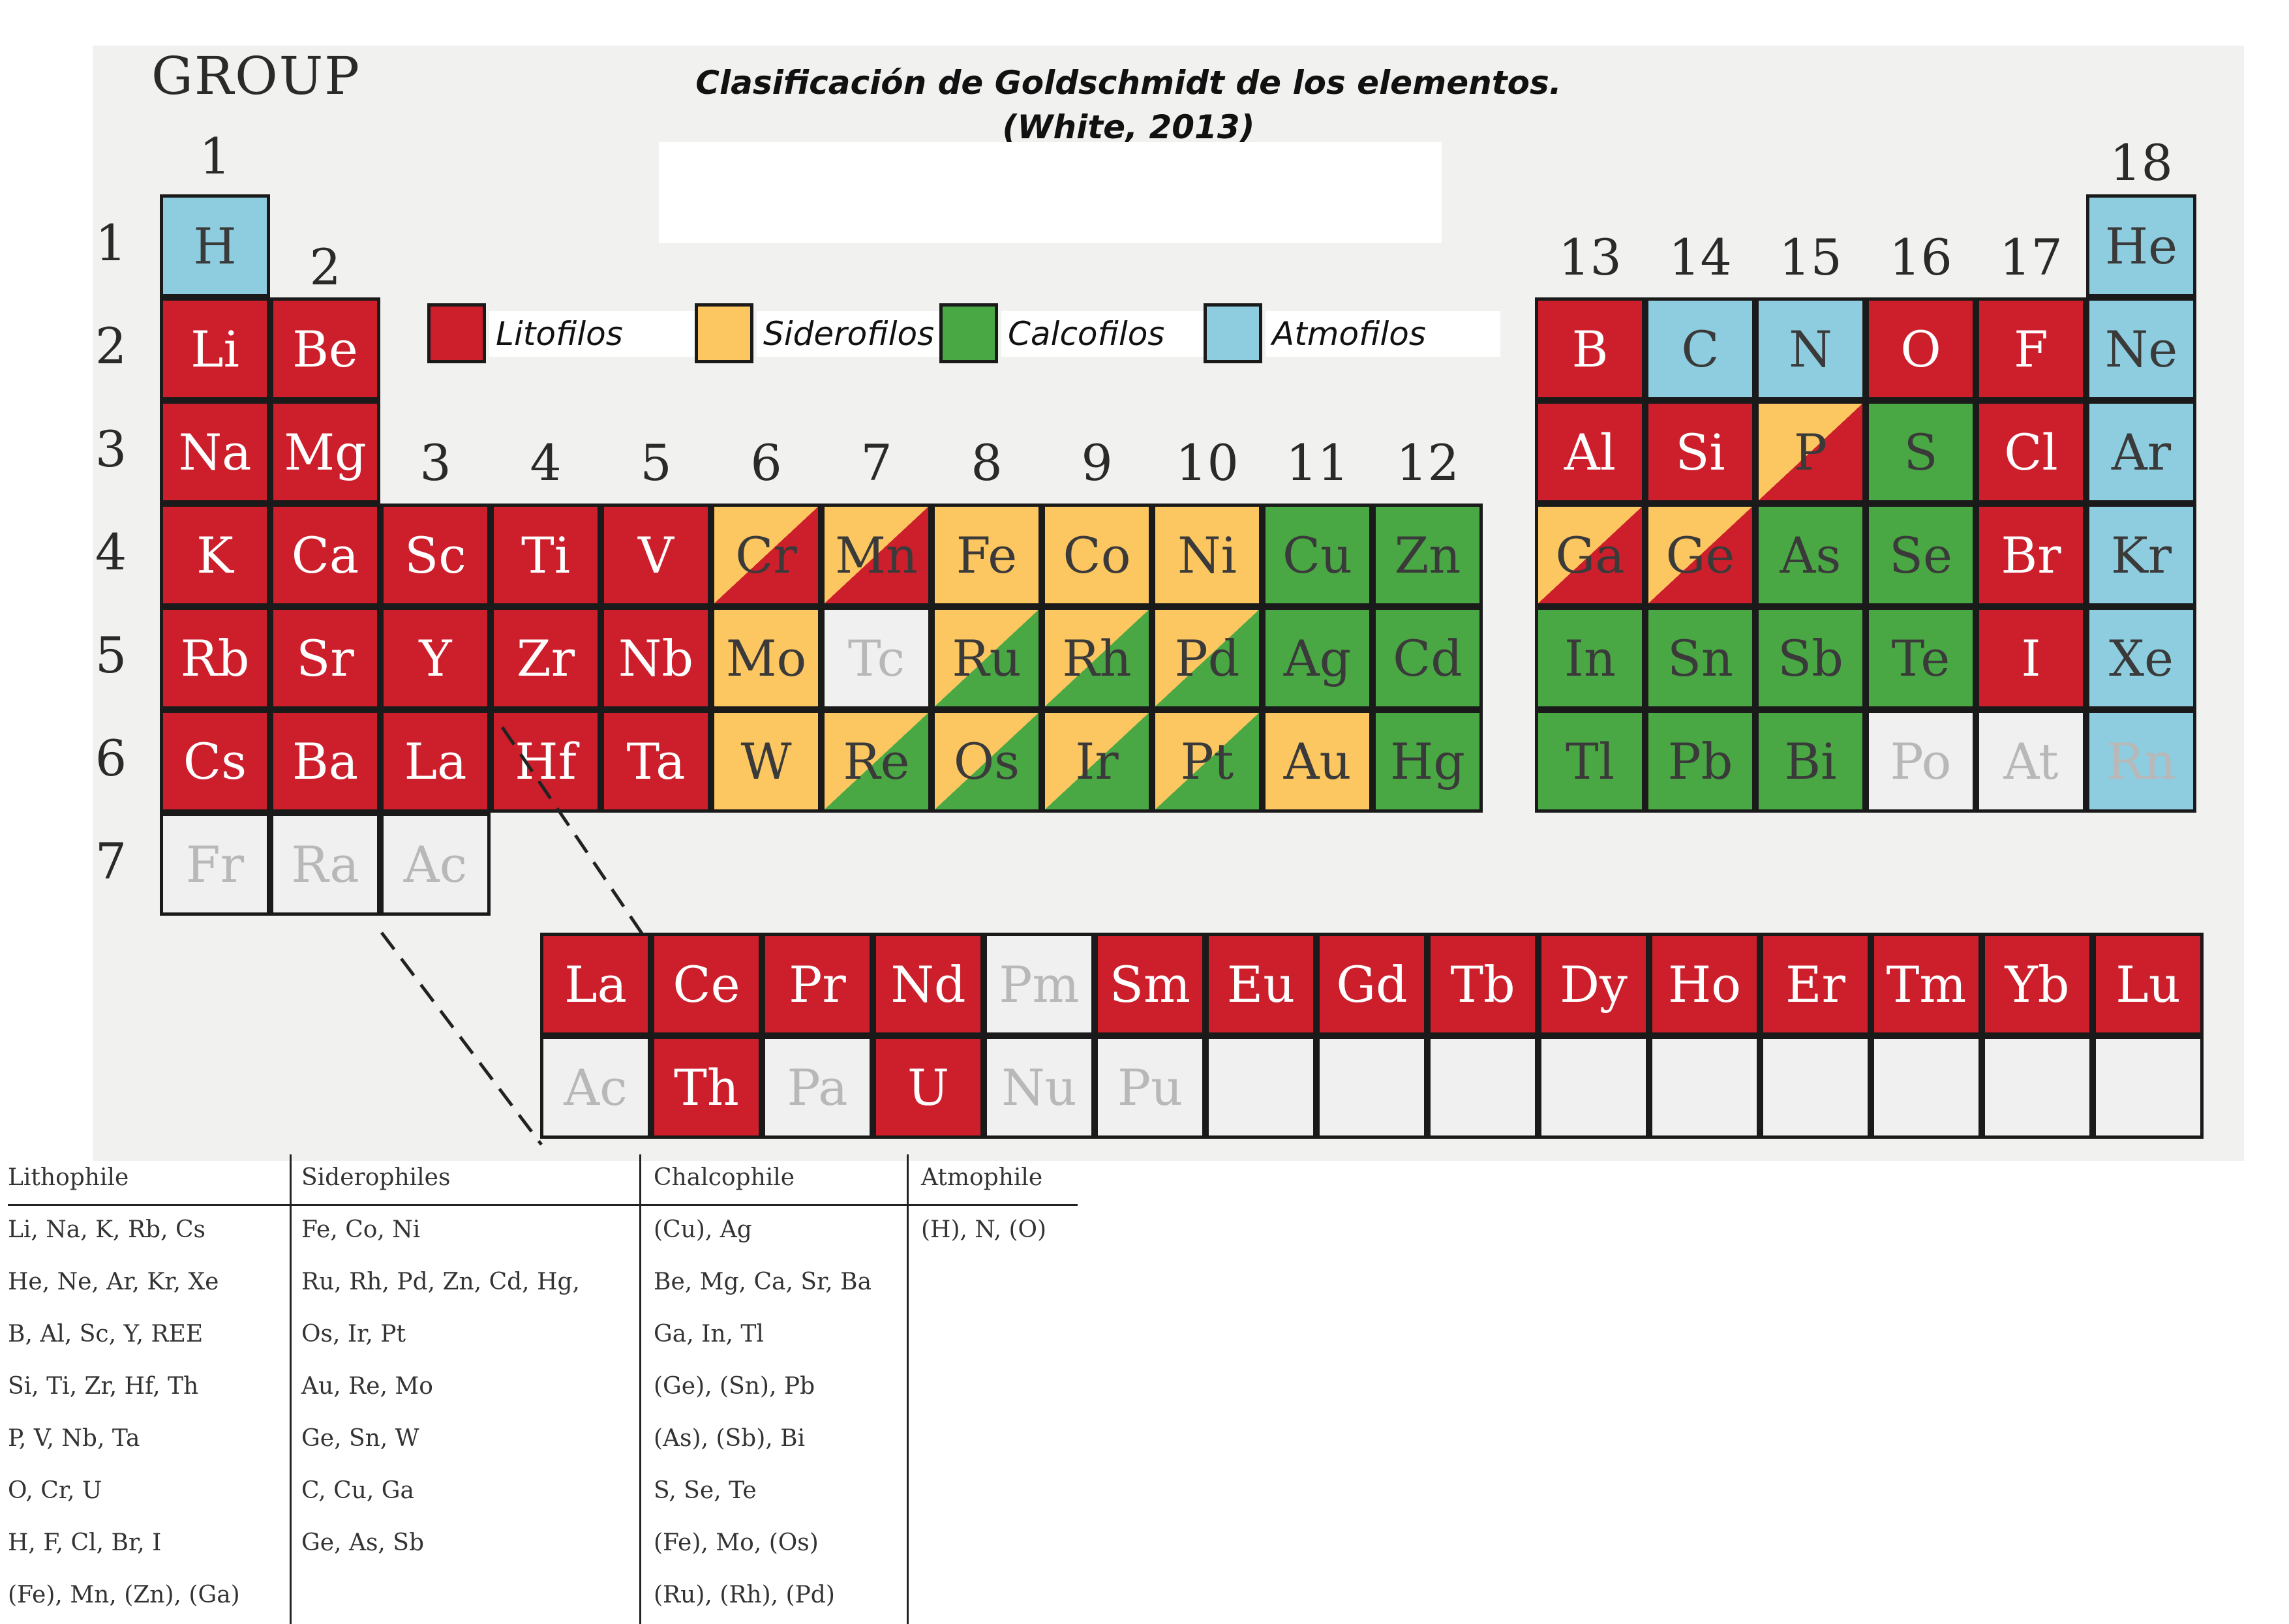 The width and height of the screenshot is (2289, 1624). I want to click on table-cell: He, Ne, Ar, Kr, Xe, so click(113, 1282).